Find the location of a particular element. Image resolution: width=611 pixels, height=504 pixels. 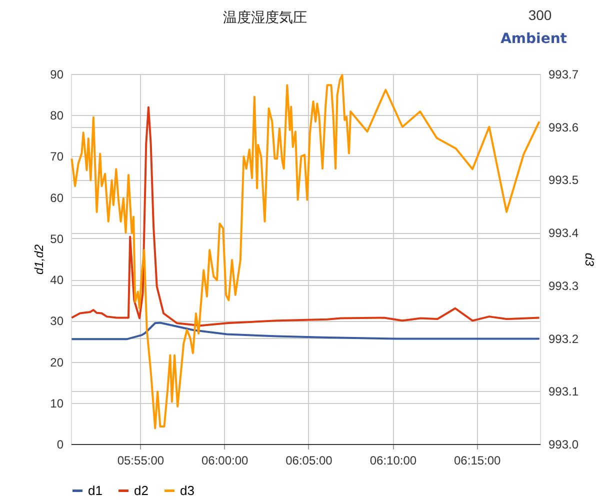

y2-tick-label: 993.1 is located at coordinates (563, 391).